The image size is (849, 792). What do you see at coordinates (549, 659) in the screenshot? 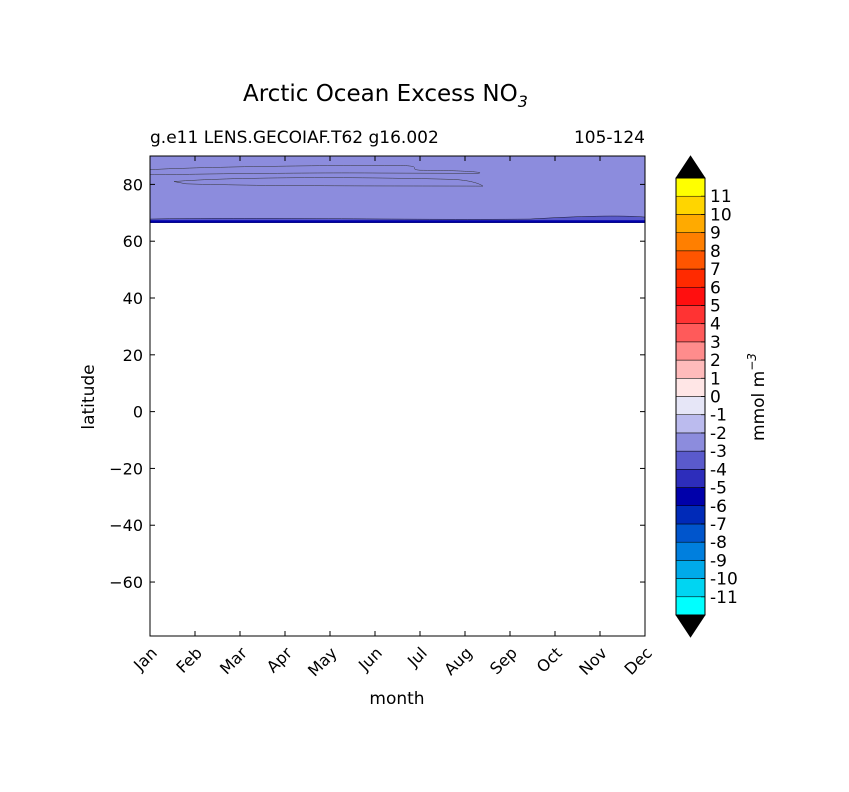
I see `x-tick-label: Oct` at bounding box center [549, 659].